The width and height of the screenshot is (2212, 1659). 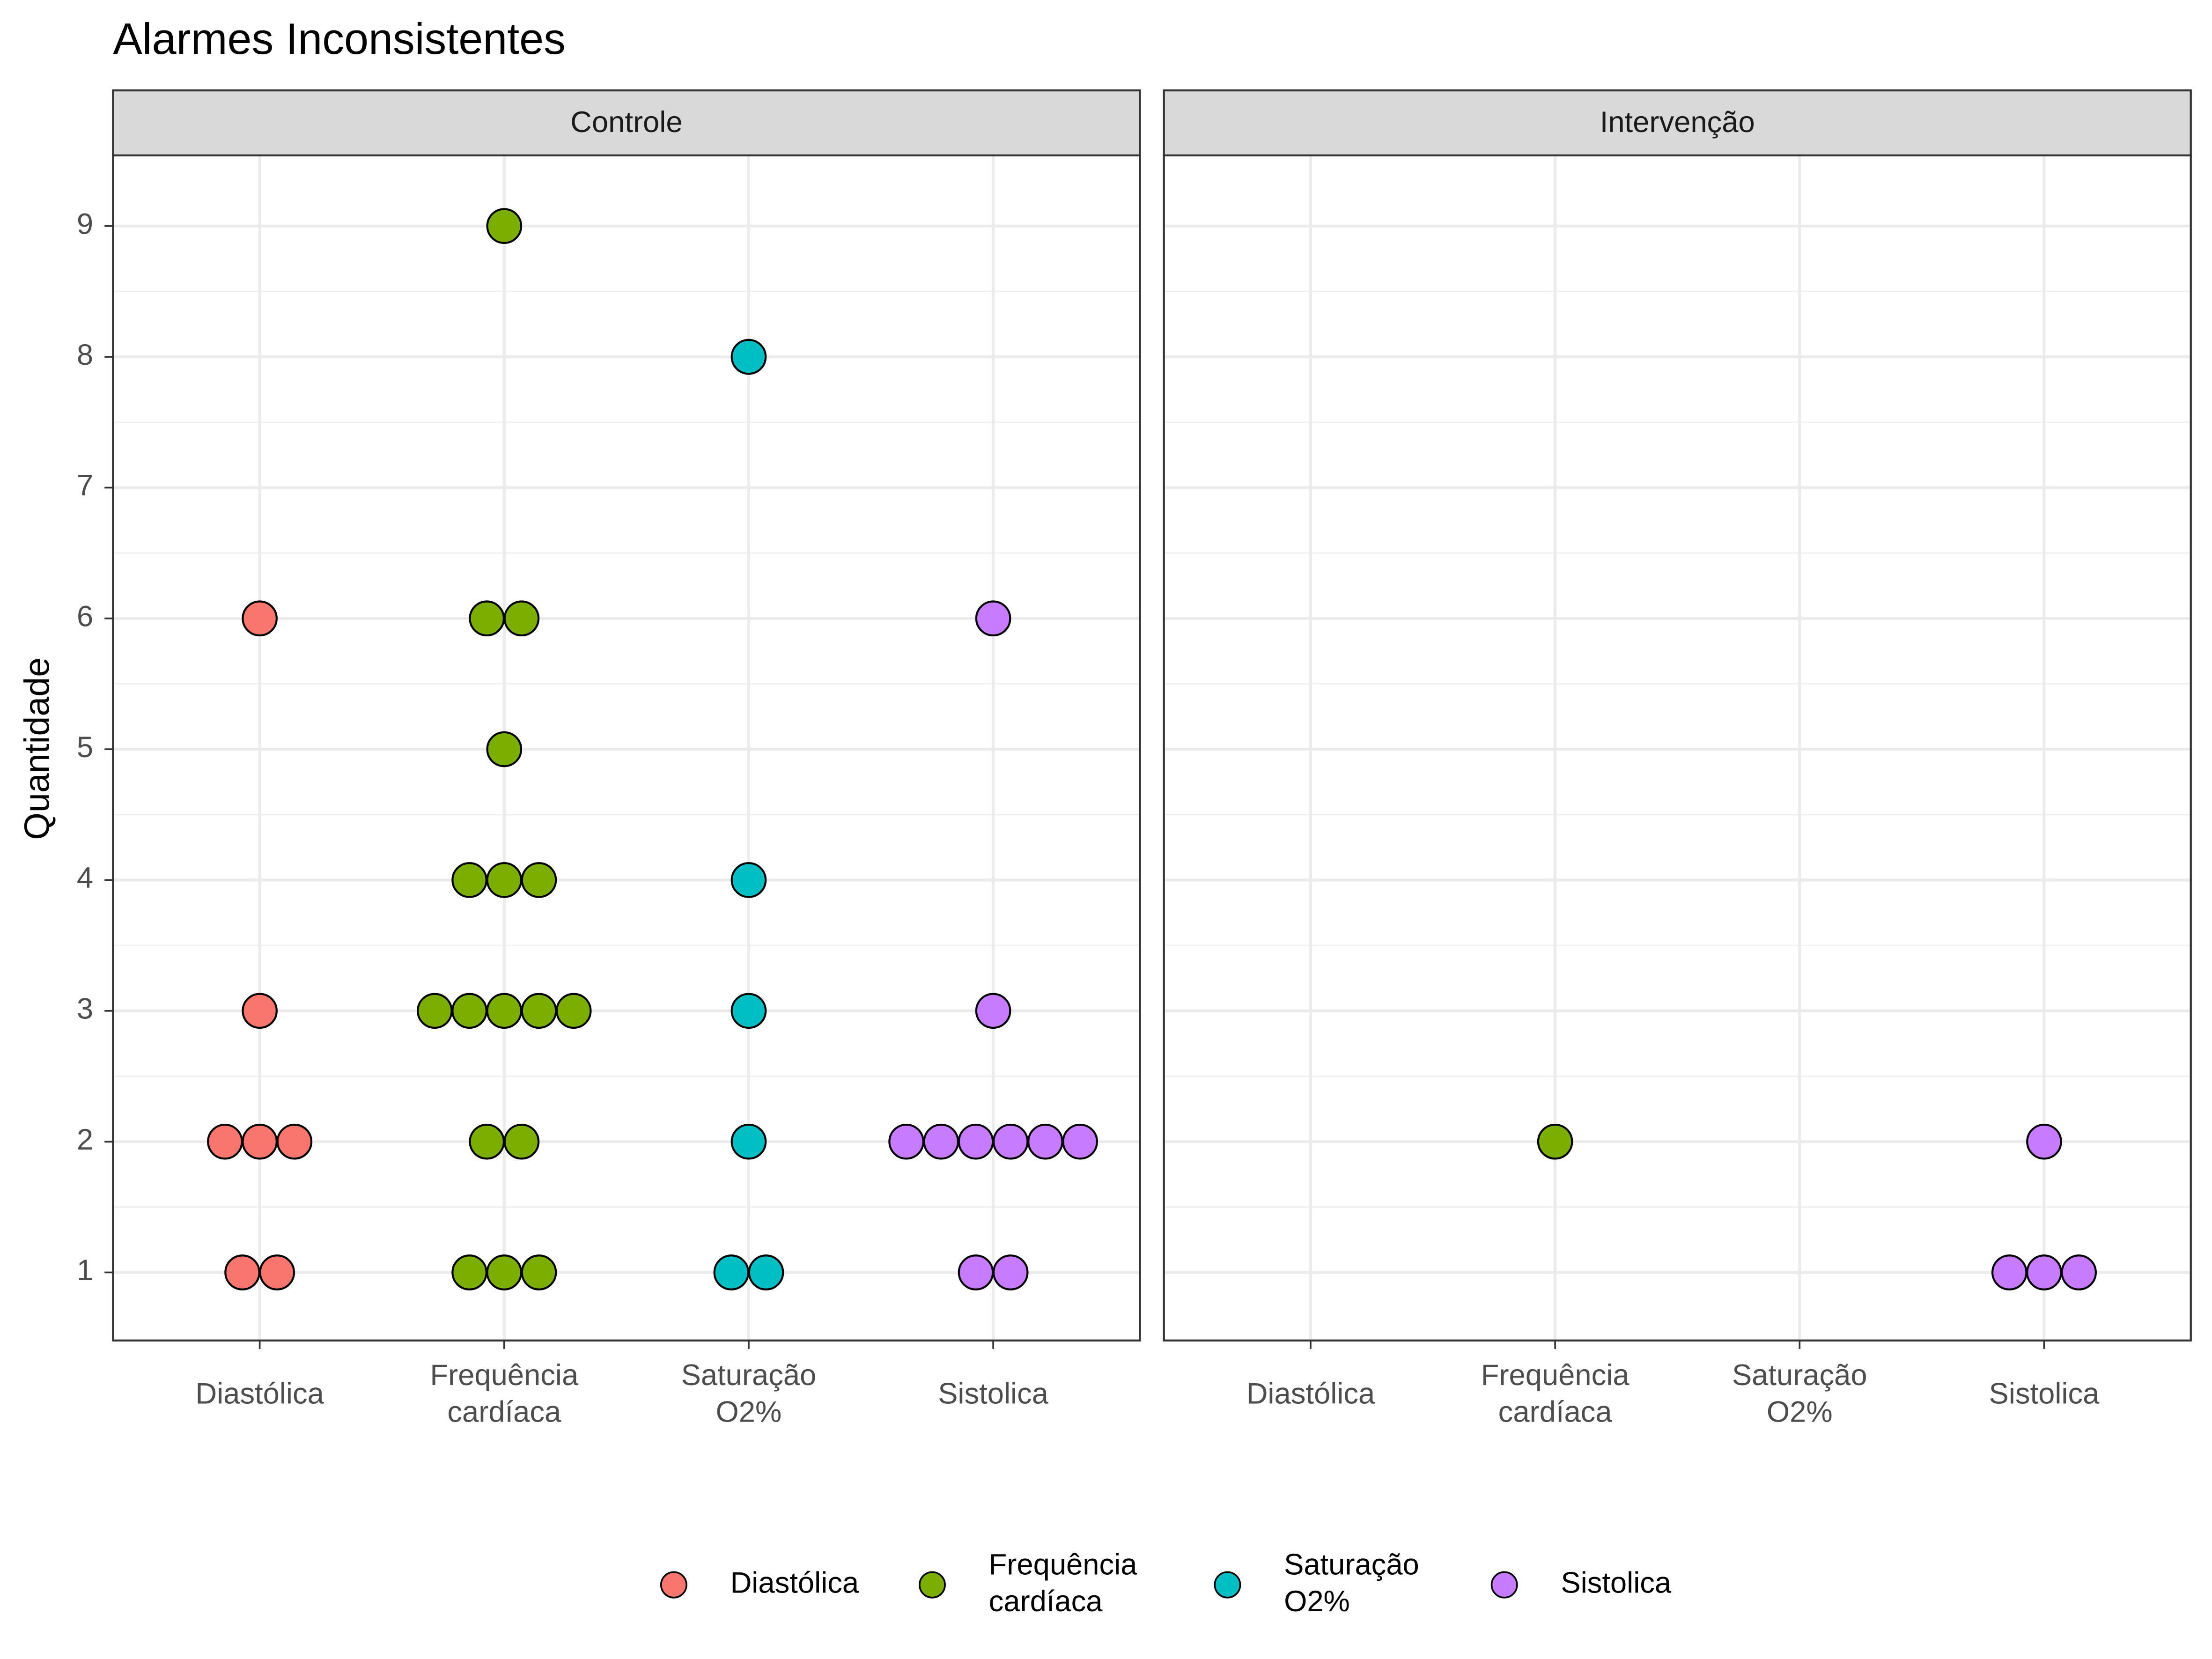 I want to click on facet-label: Controle, so click(x=626, y=122).